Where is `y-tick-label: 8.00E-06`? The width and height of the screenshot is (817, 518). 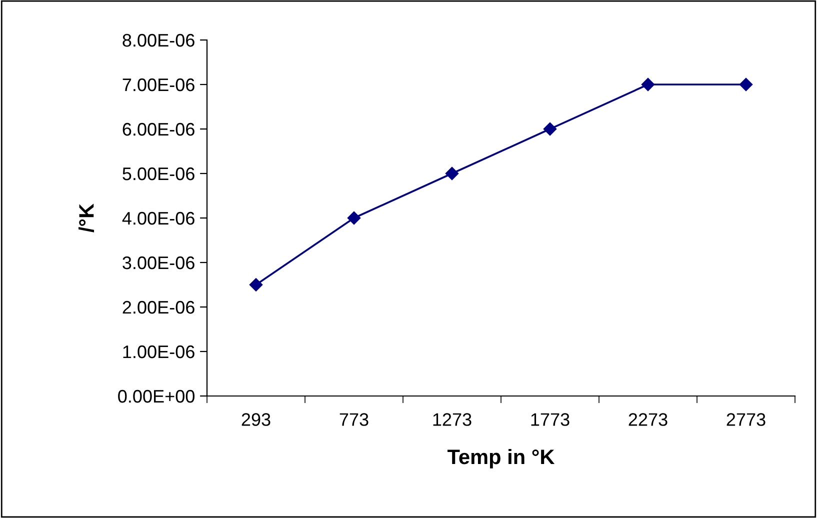 y-tick-label: 8.00E-06 is located at coordinates (158, 40).